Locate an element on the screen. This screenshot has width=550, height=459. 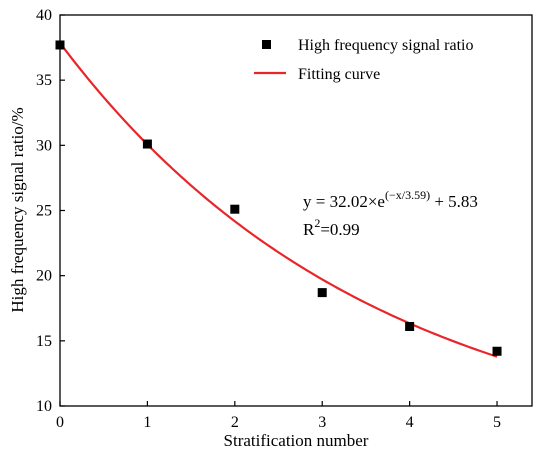
fit-equation: y = 32.02×e(−x/3.59) + 5.83 is located at coordinates (390, 199).